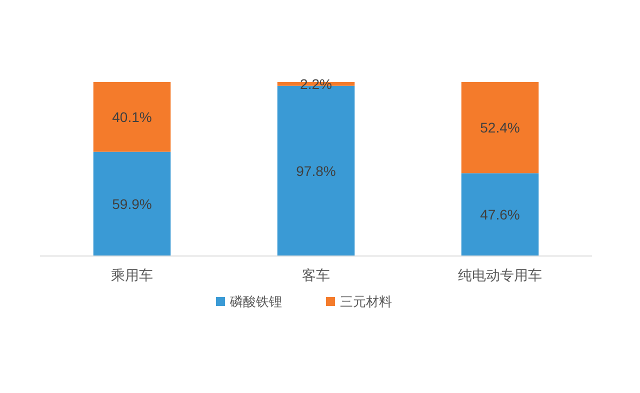 This screenshot has width=640, height=393. Describe the element at coordinates (132, 116) in the screenshot. I see `data-label: 40.1%` at that location.